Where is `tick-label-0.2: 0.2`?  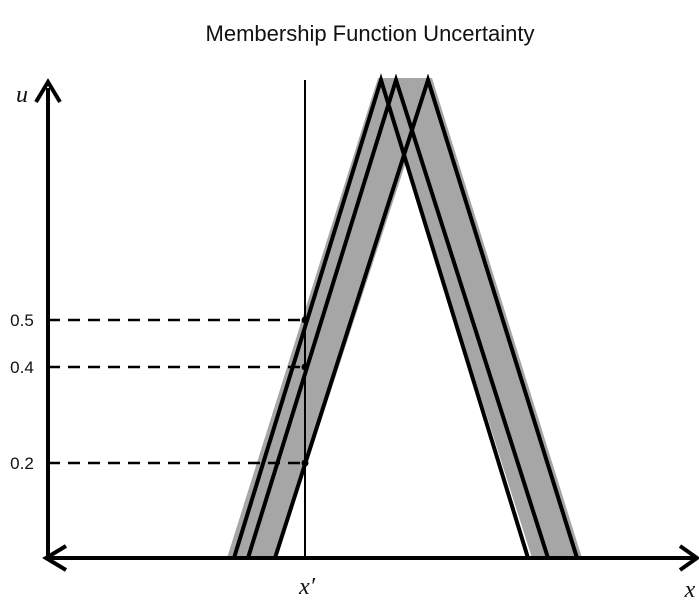
tick-label-0.2: 0.2 is located at coordinates (22, 463).